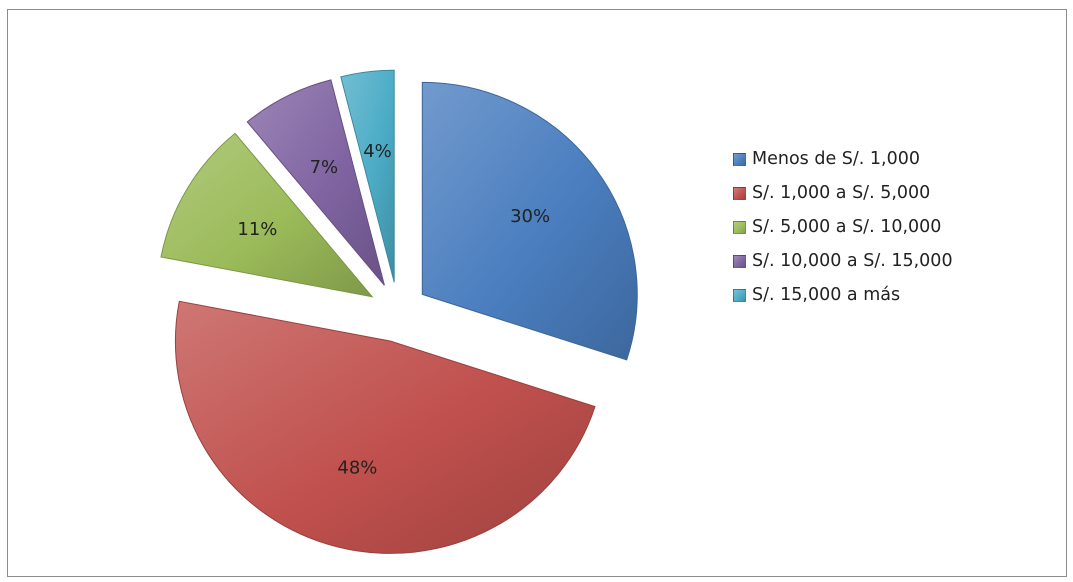 The height and width of the screenshot is (582, 1073). I want to click on legend-item: S/. 15,000 a más, so click(843, 295).